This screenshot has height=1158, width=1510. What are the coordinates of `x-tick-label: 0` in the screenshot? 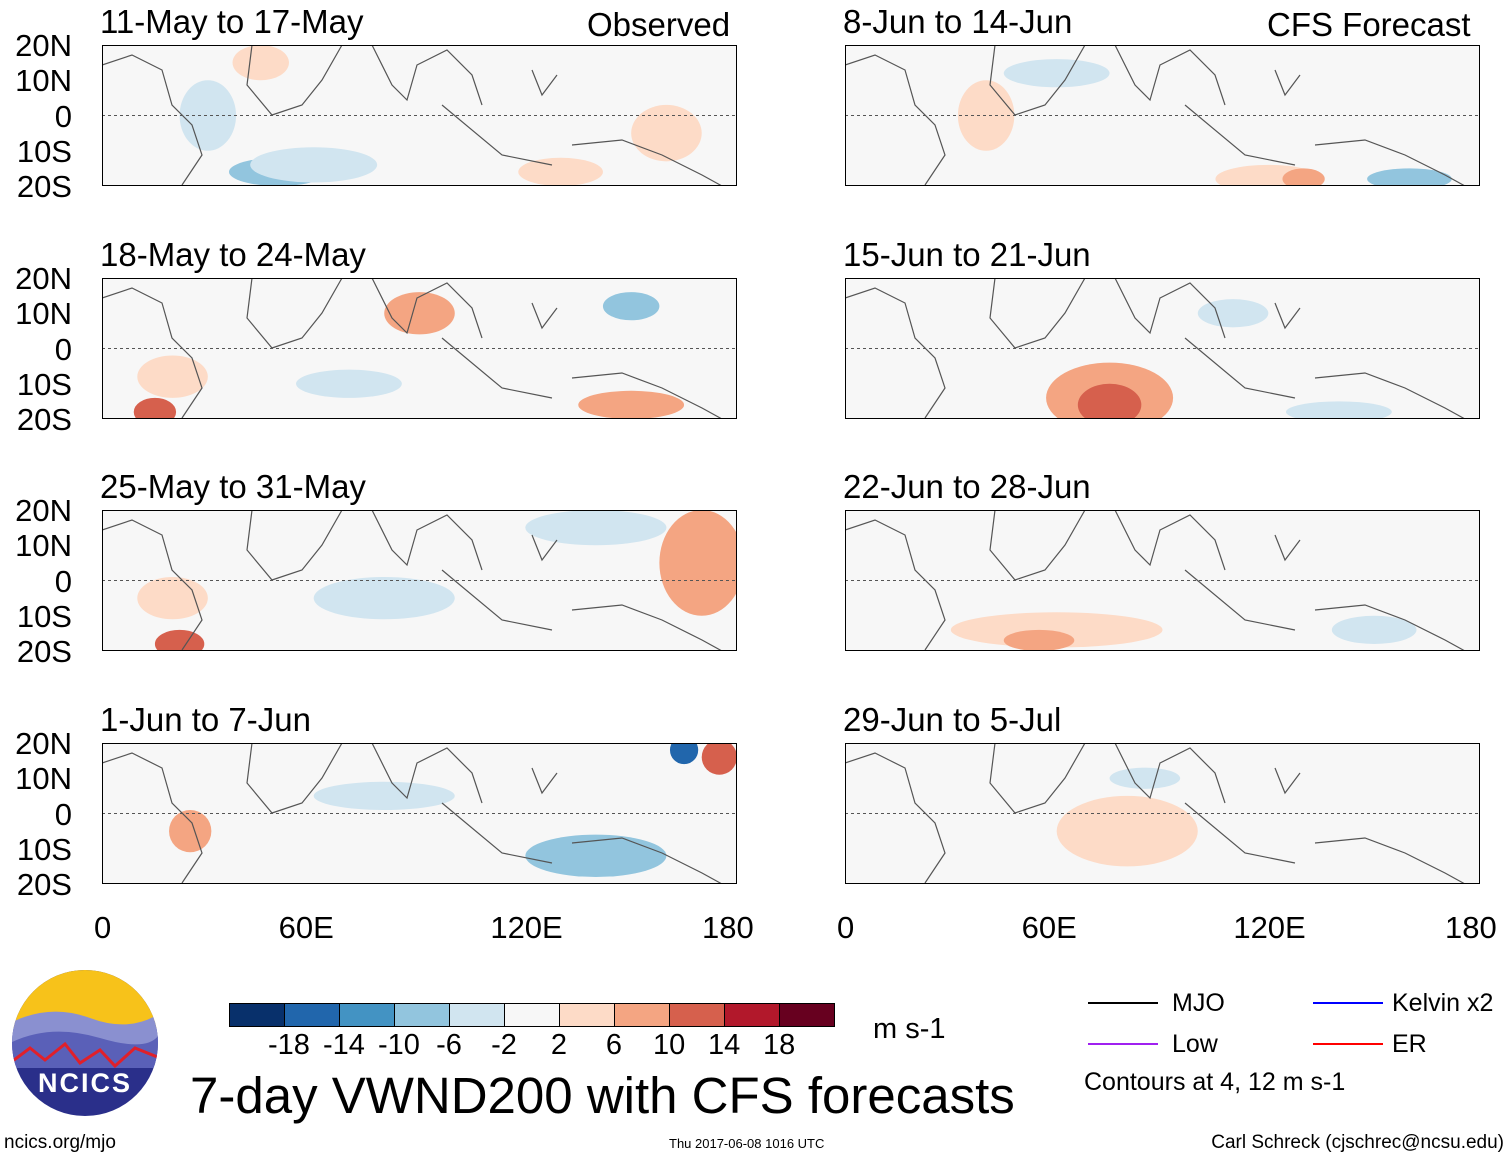 It's located at (103, 927).